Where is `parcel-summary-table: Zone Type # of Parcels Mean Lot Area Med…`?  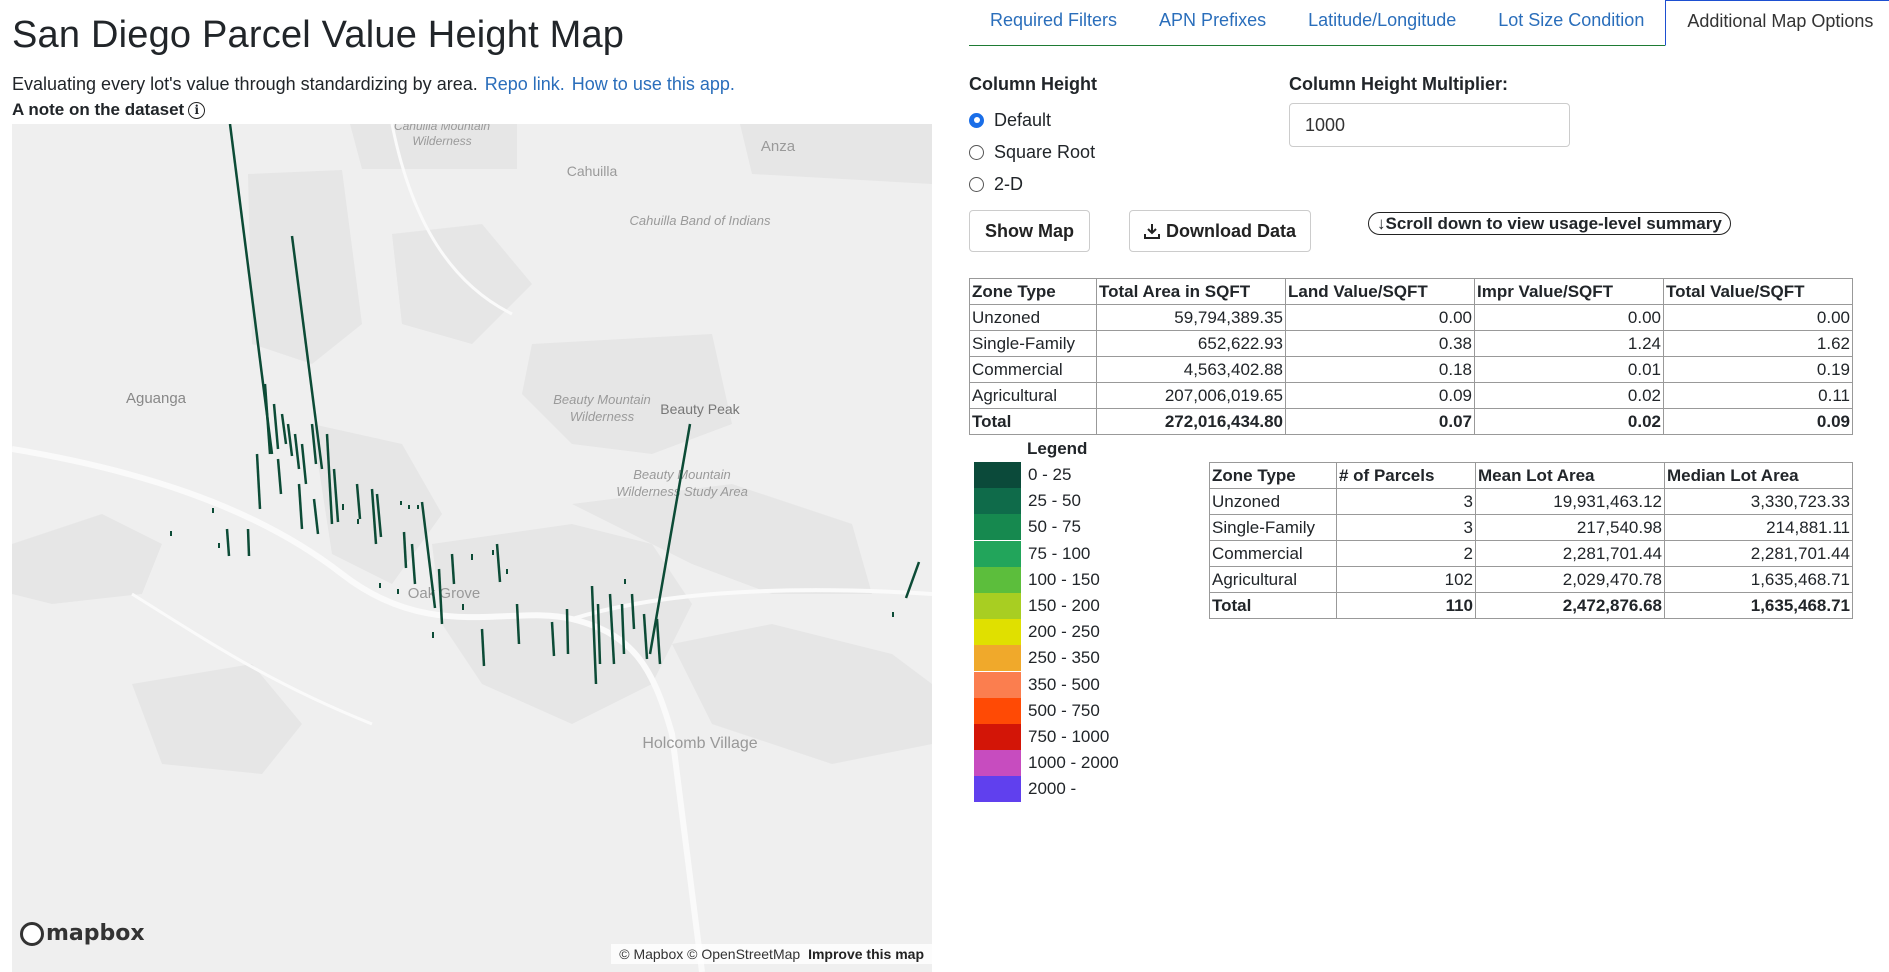 parcel-summary-table: Zone Type # of Parcels Mean Lot Area Med… is located at coordinates (1531, 540).